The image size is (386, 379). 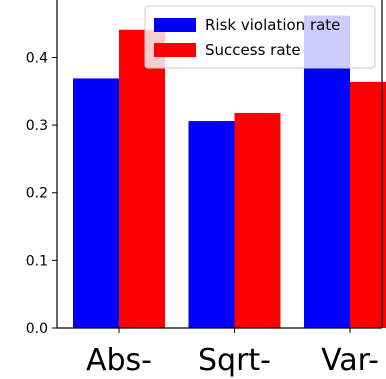 I want to click on legend: Risk violation rate Success rate, so click(x=260, y=37).